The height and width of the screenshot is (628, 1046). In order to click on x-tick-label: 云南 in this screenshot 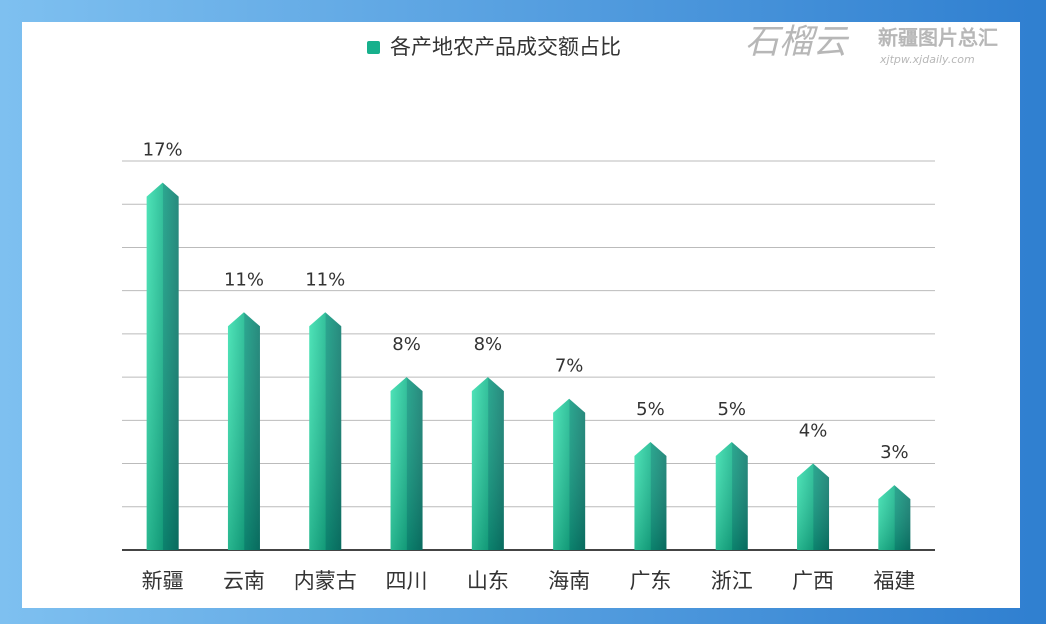, I will do `click(244, 581)`.